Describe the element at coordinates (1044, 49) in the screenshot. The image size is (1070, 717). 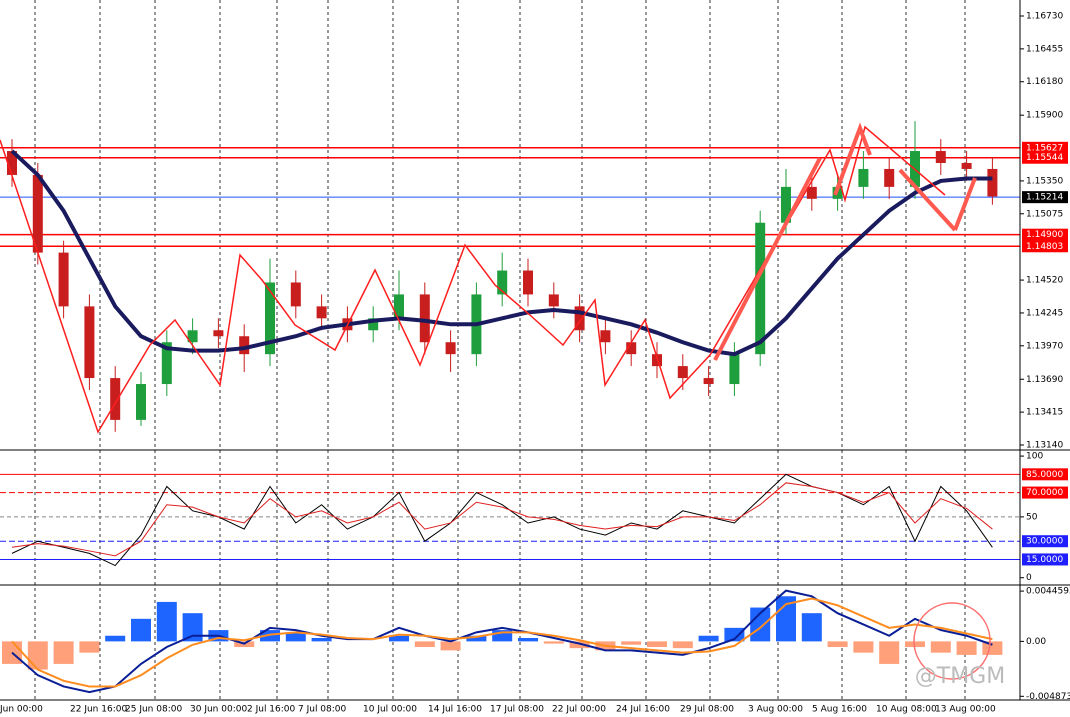
I see `y-tick-label: 1.16455` at that location.